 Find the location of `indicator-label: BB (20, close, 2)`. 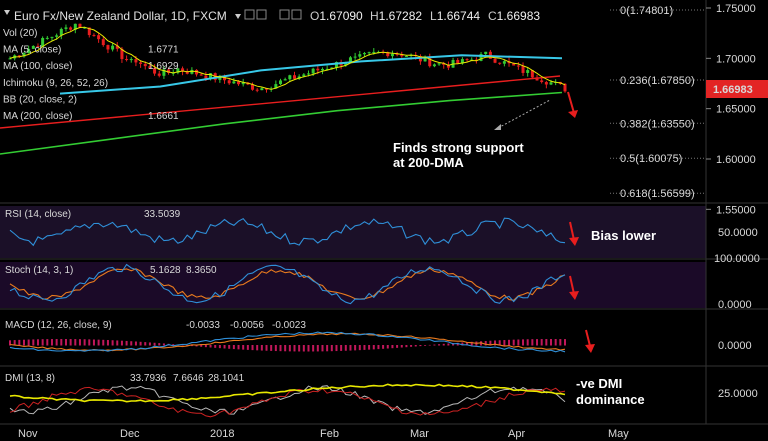

indicator-label: BB (20, close, 2) is located at coordinates (40, 99).